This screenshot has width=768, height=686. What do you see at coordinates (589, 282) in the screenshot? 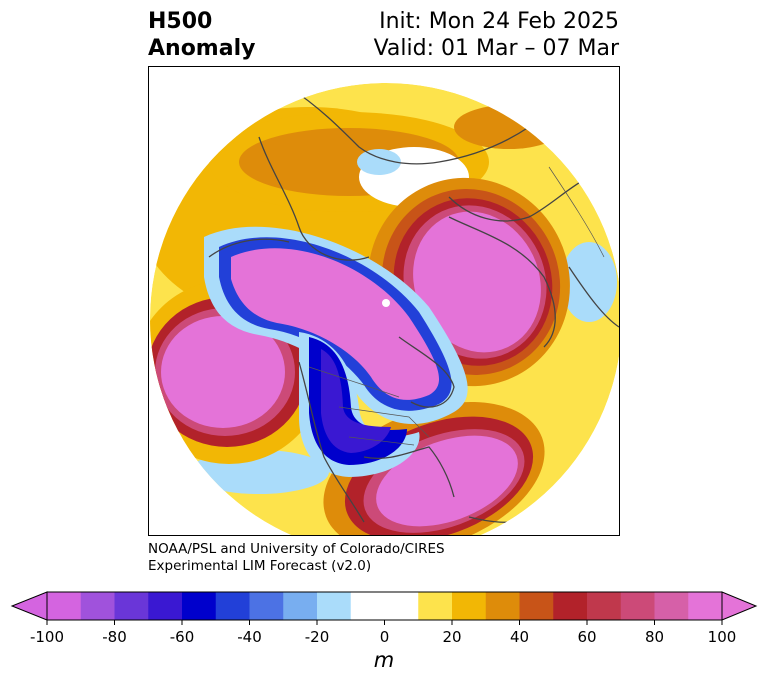
I see `weak-low-europe` at bounding box center [589, 282].